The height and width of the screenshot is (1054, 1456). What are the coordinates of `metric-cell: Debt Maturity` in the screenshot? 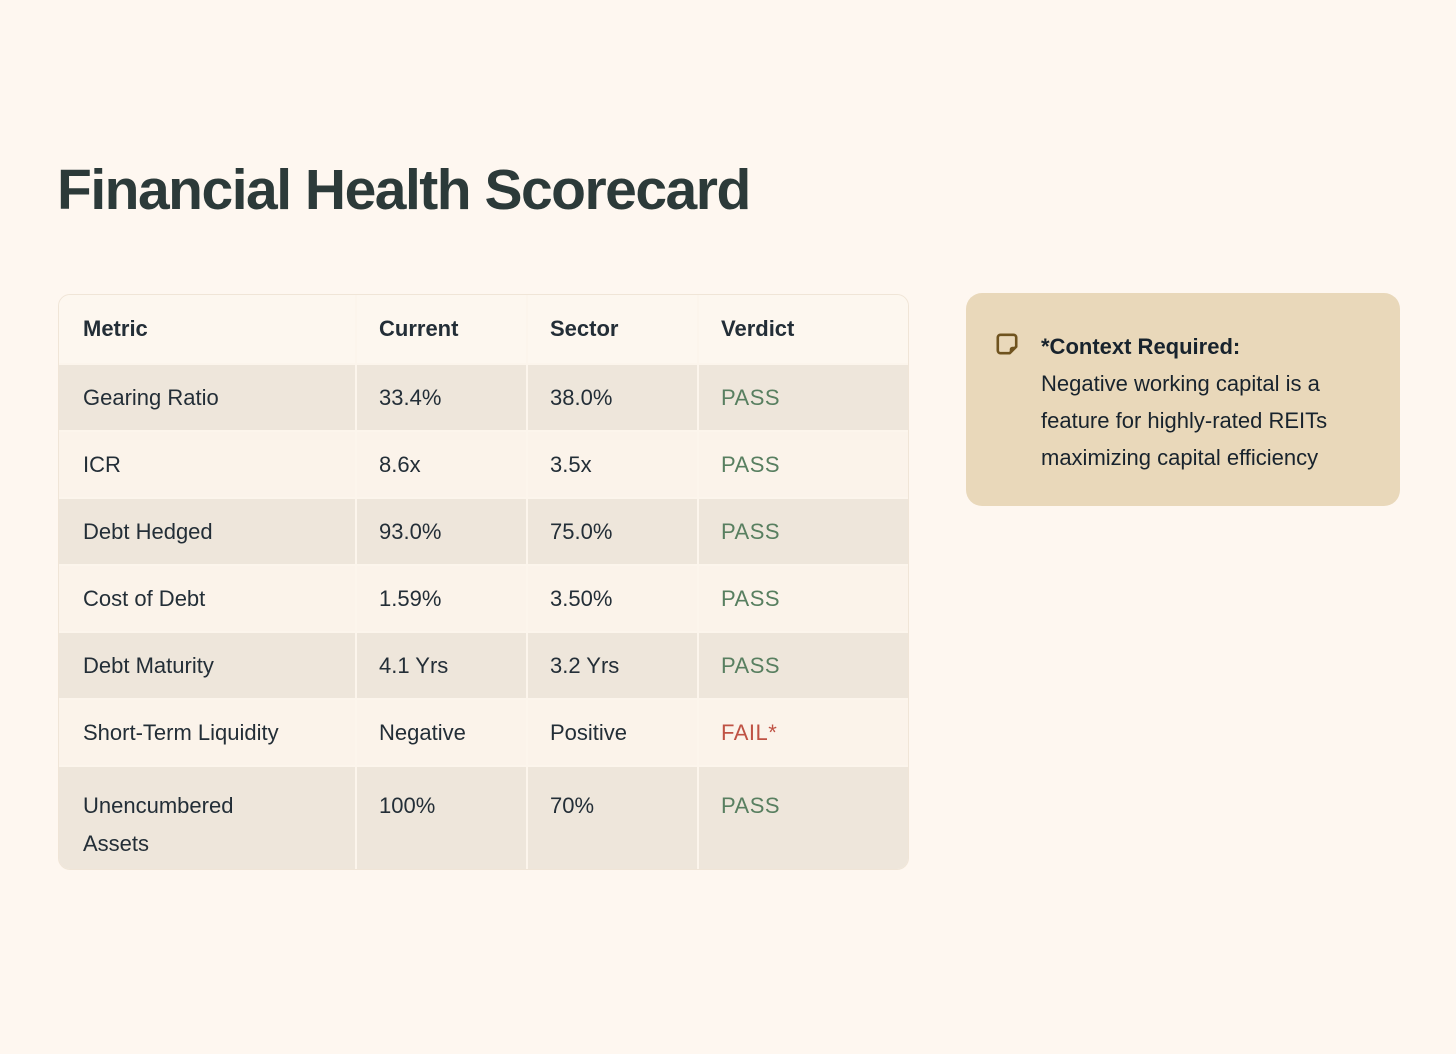 It's located at (148, 665).